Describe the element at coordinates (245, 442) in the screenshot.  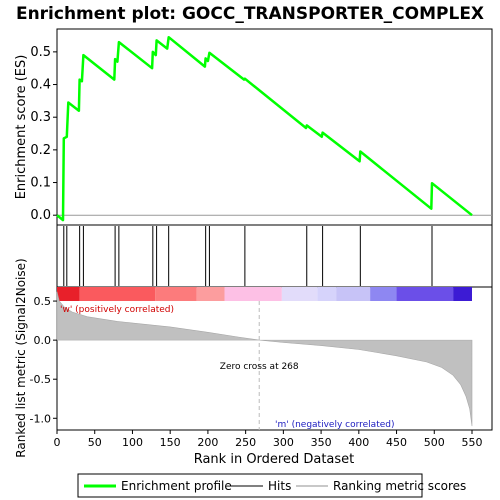
I see `x-tick-label: 250` at that location.